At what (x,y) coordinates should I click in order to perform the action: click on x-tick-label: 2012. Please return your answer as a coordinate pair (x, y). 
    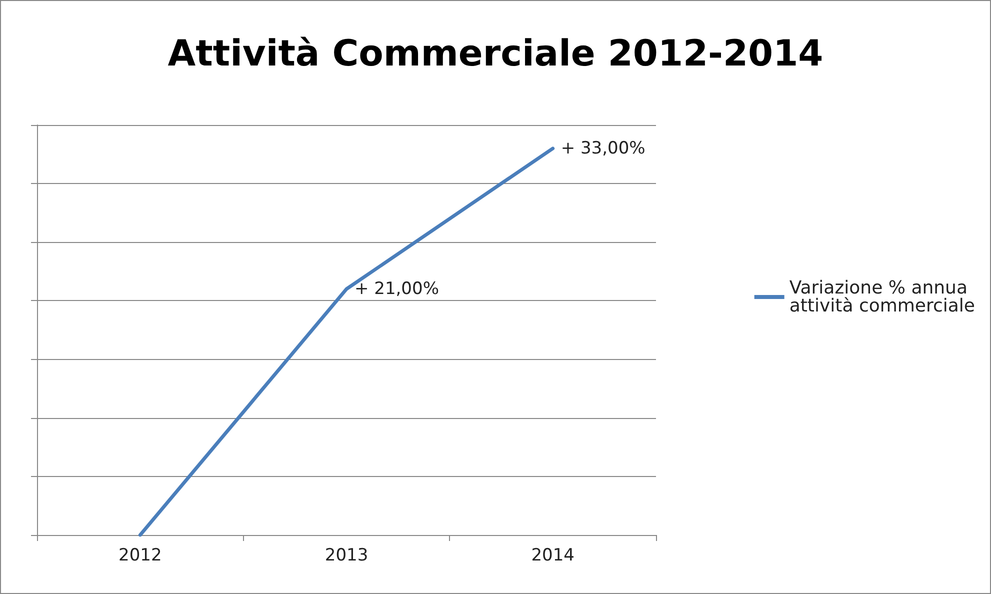
    Looking at the image, I should click on (140, 556).